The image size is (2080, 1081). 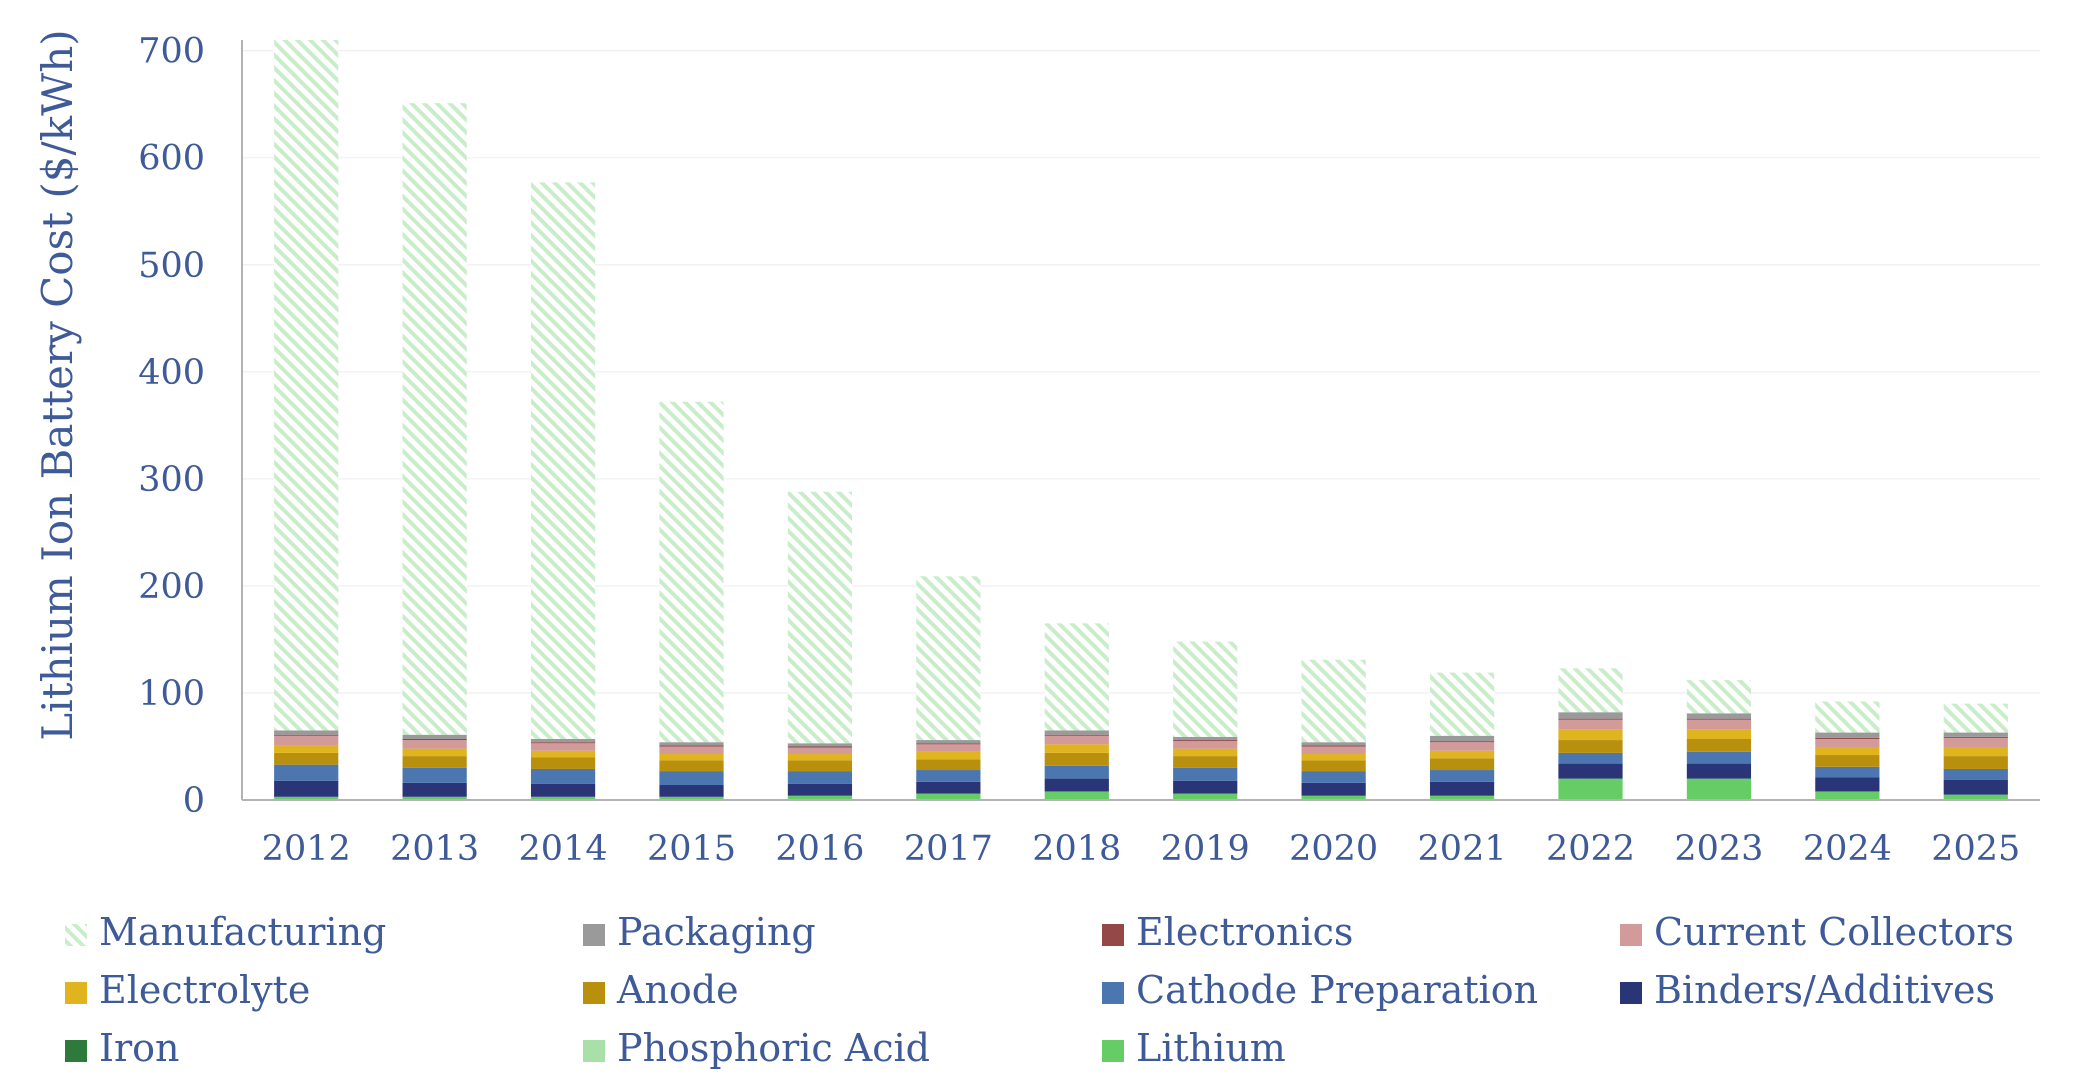 What do you see at coordinates (306, 420) in the screenshot?
I see `bar-stack-2012` at bounding box center [306, 420].